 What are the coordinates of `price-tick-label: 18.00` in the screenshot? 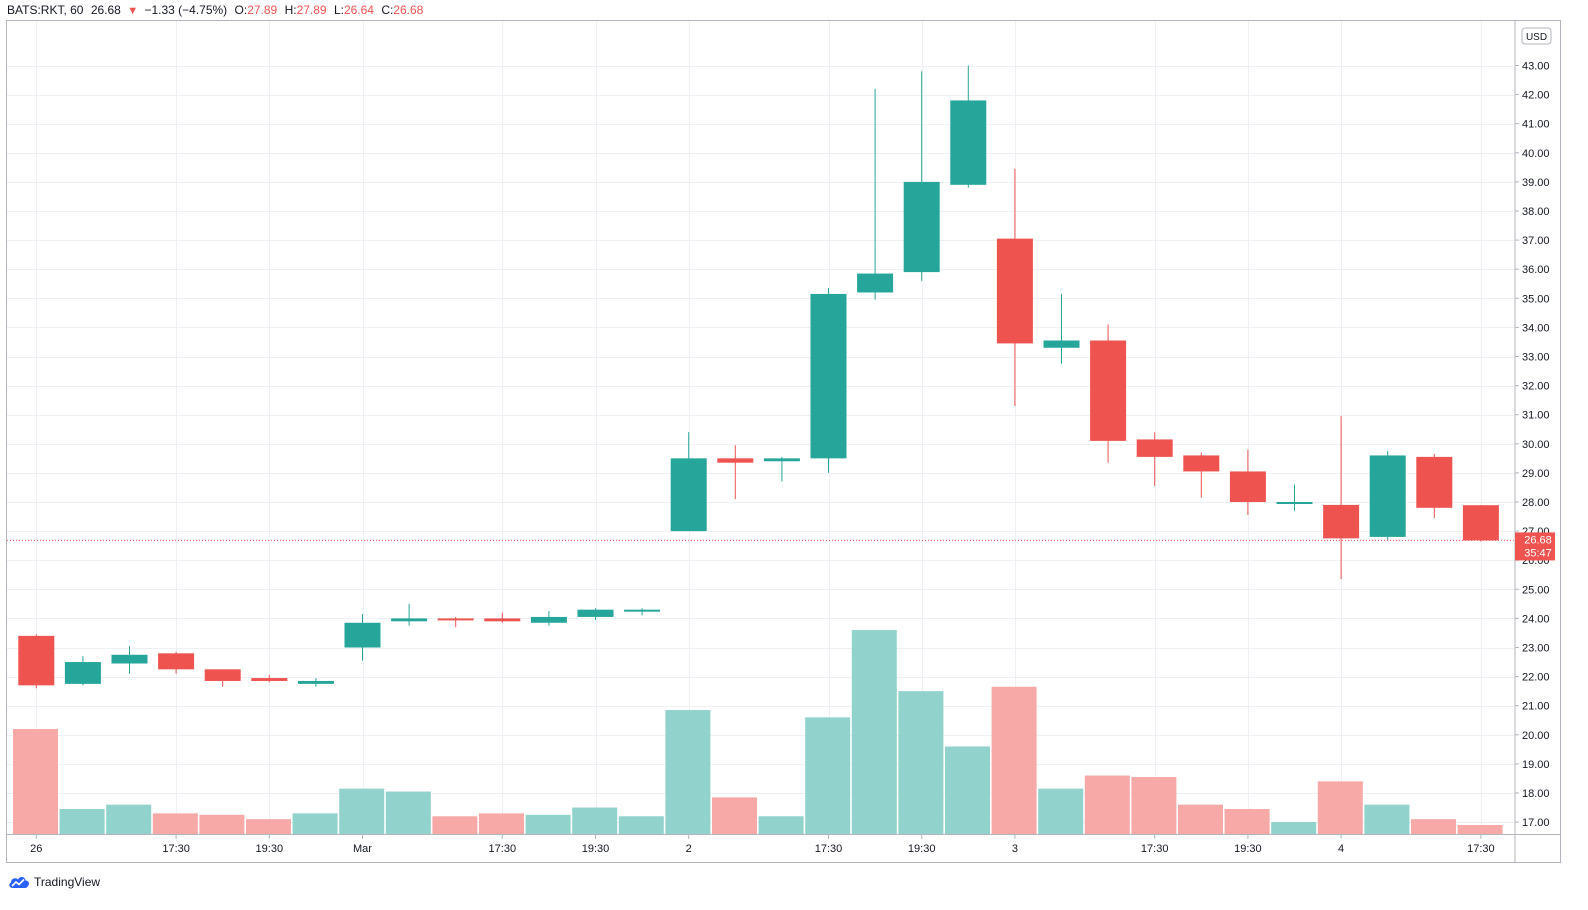 It's located at (1536, 794).